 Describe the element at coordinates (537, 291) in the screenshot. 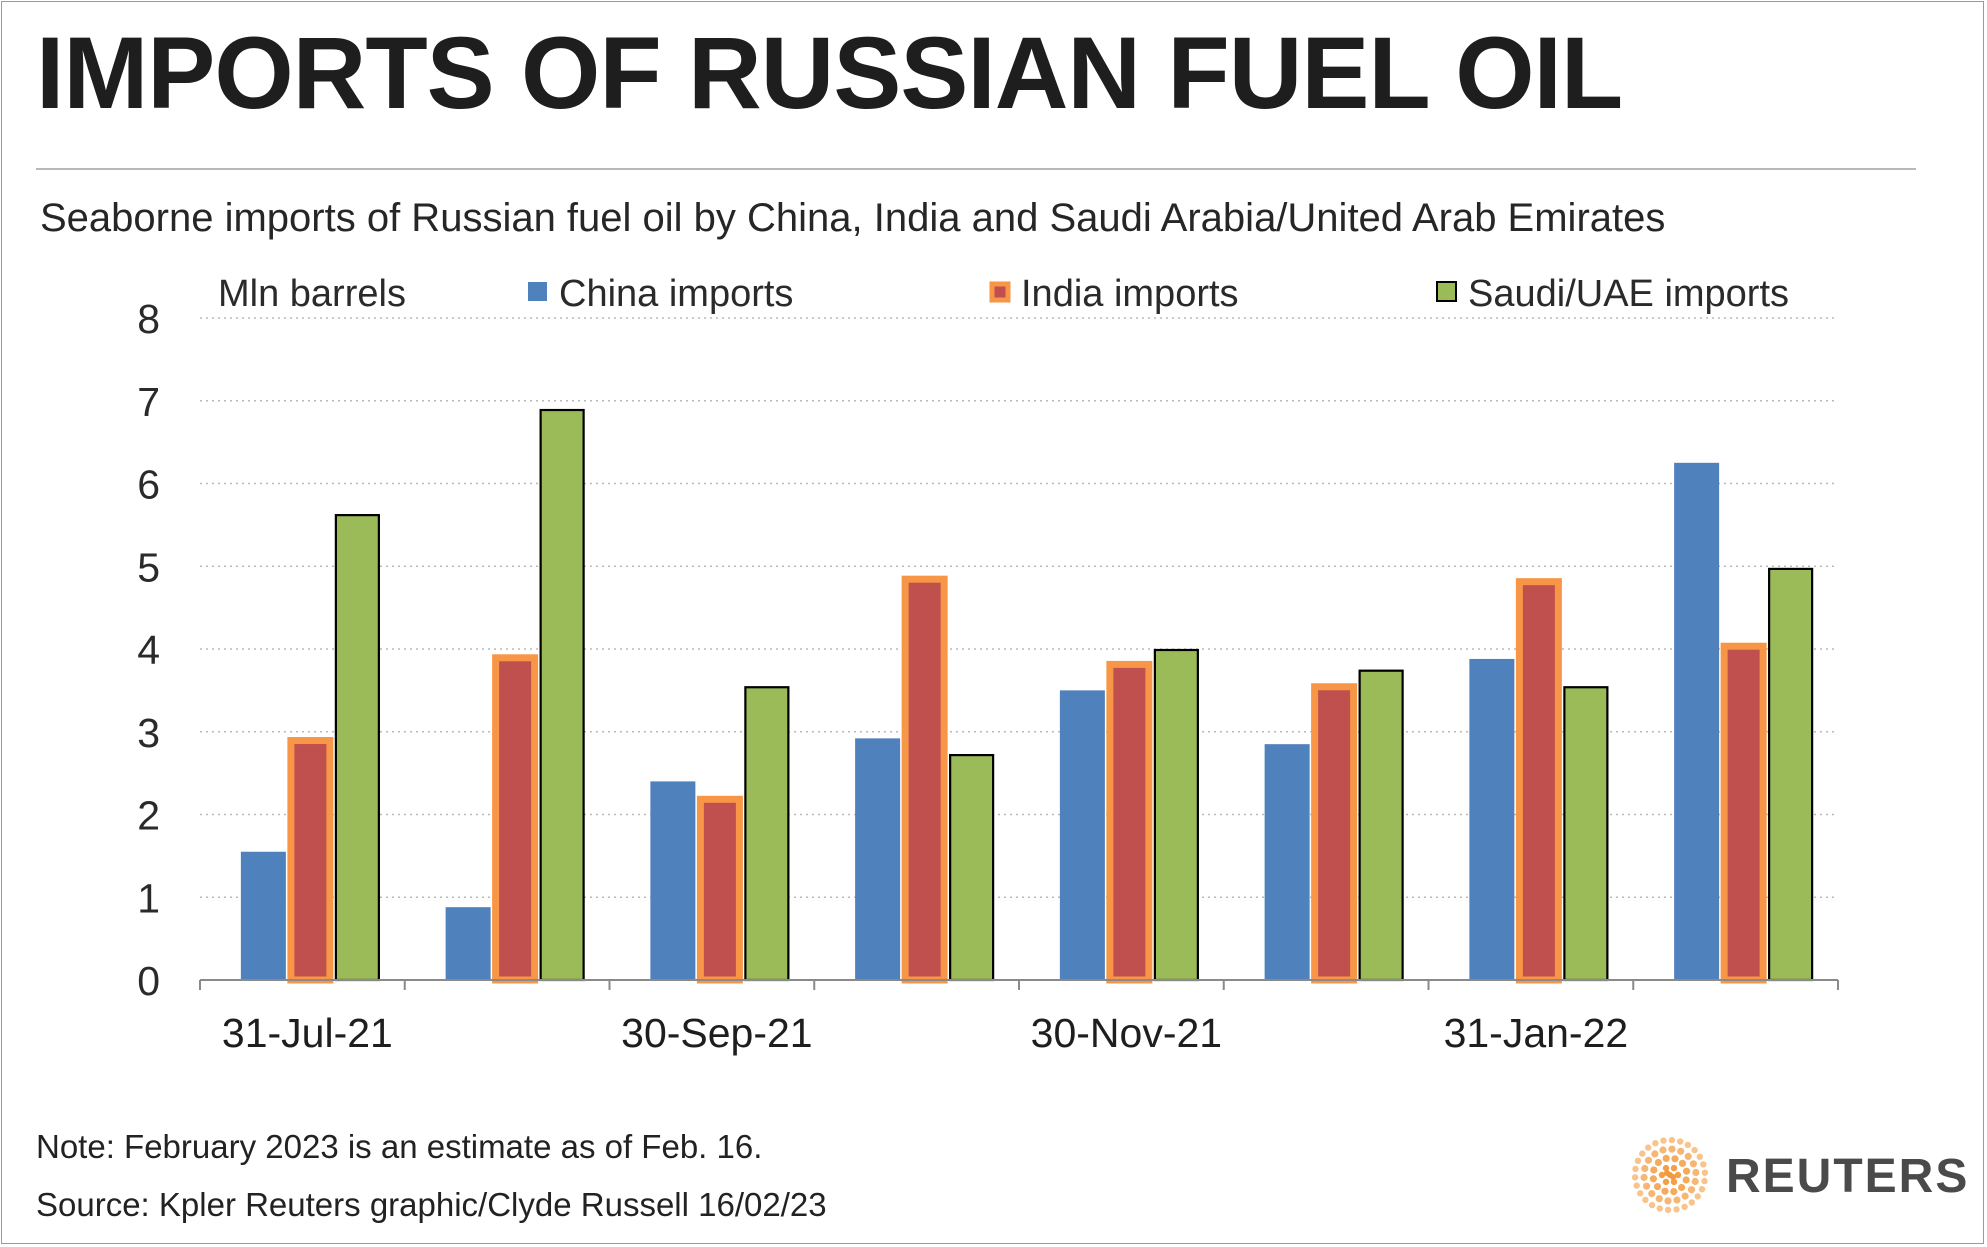

I see `legend-swatch-china` at that location.